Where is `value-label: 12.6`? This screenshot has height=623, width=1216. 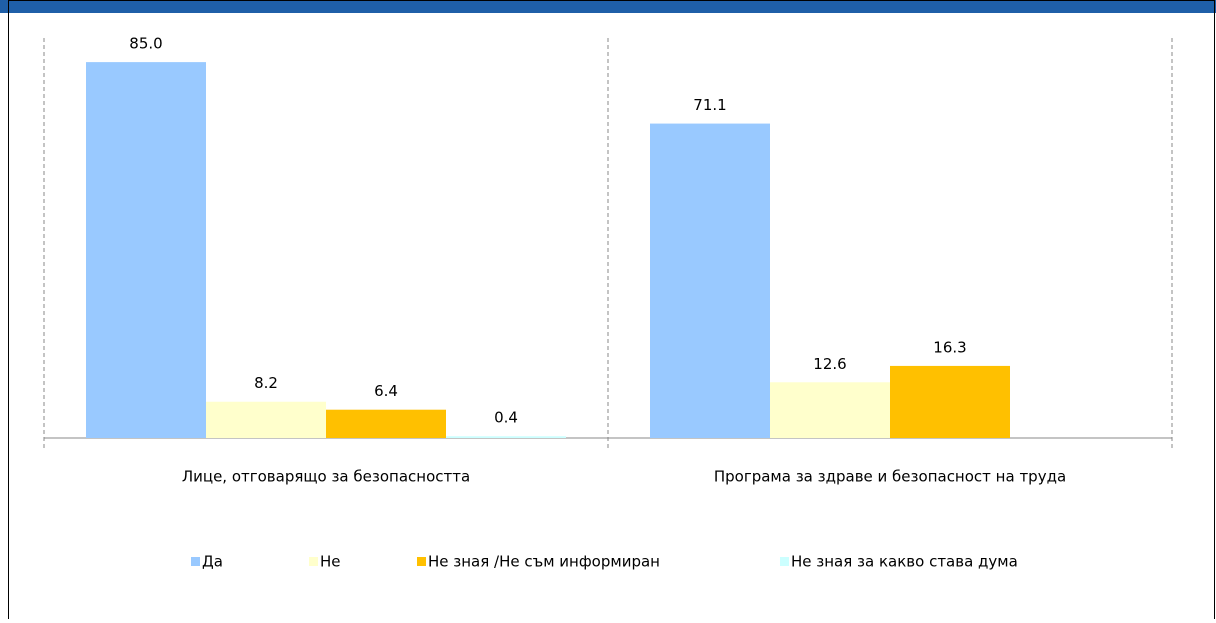
value-label: 12.6 is located at coordinates (829, 364).